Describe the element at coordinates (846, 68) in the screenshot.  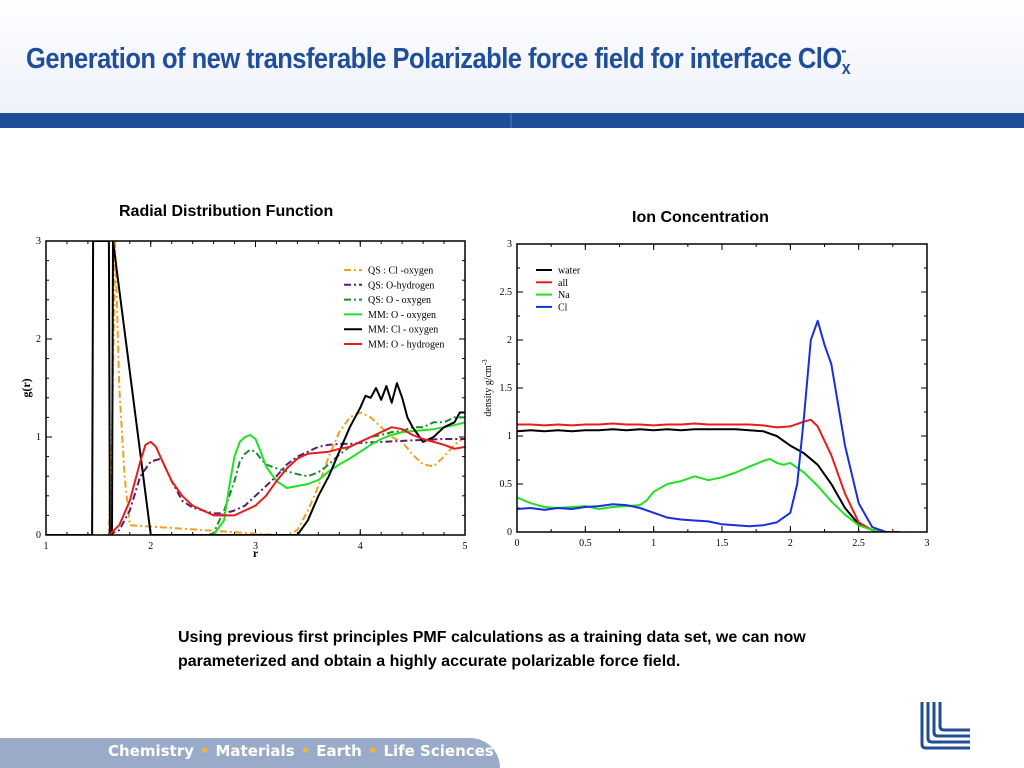
I see `slide-title-subscript: x` at that location.